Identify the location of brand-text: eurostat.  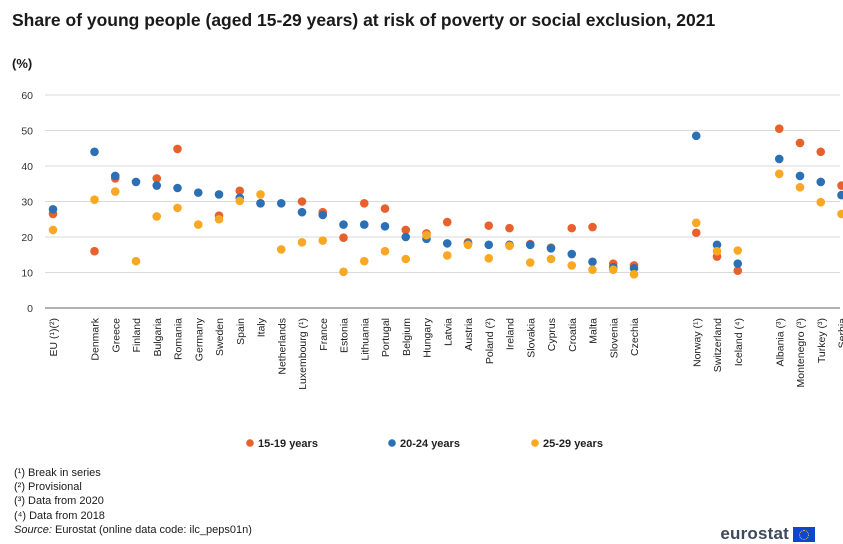
(754, 533).